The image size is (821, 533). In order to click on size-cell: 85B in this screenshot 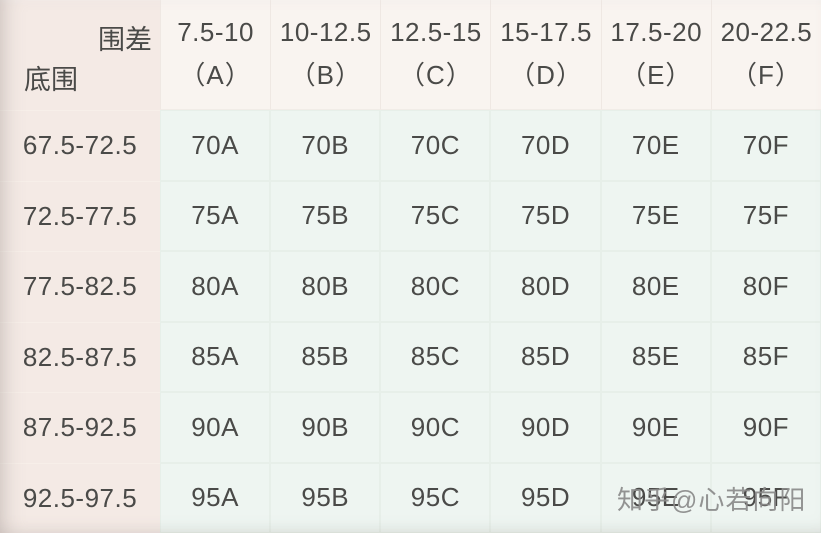, I will do `click(325, 356)`.